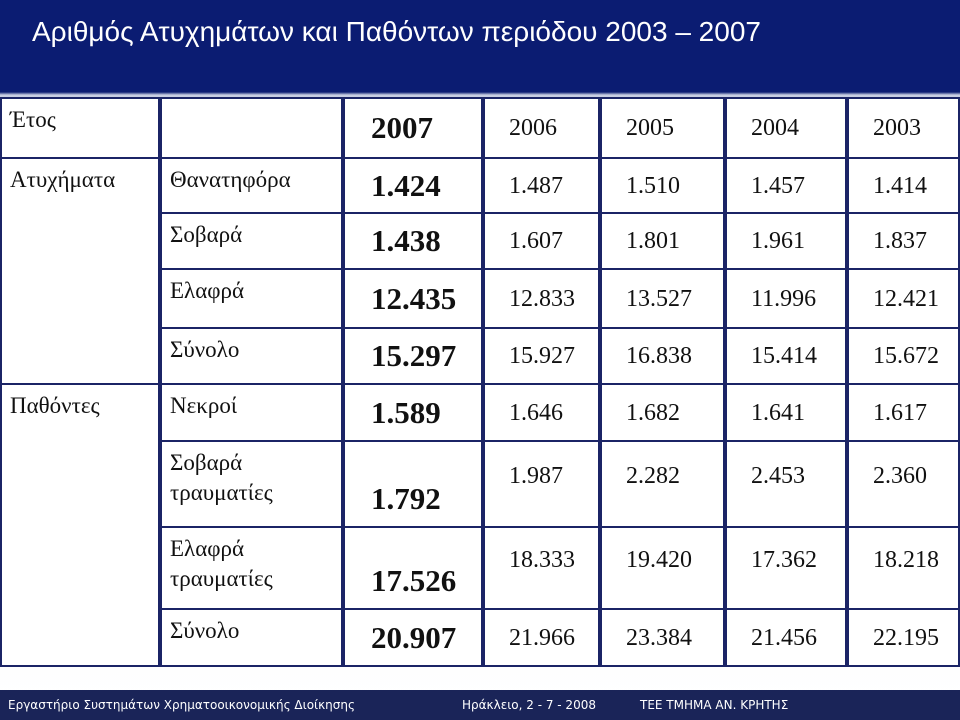 Image resolution: width=960 pixels, height=720 pixels. What do you see at coordinates (204, 405) in the screenshot?
I see `row-label-text: Νεκροί` at bounding box center [204, 405].